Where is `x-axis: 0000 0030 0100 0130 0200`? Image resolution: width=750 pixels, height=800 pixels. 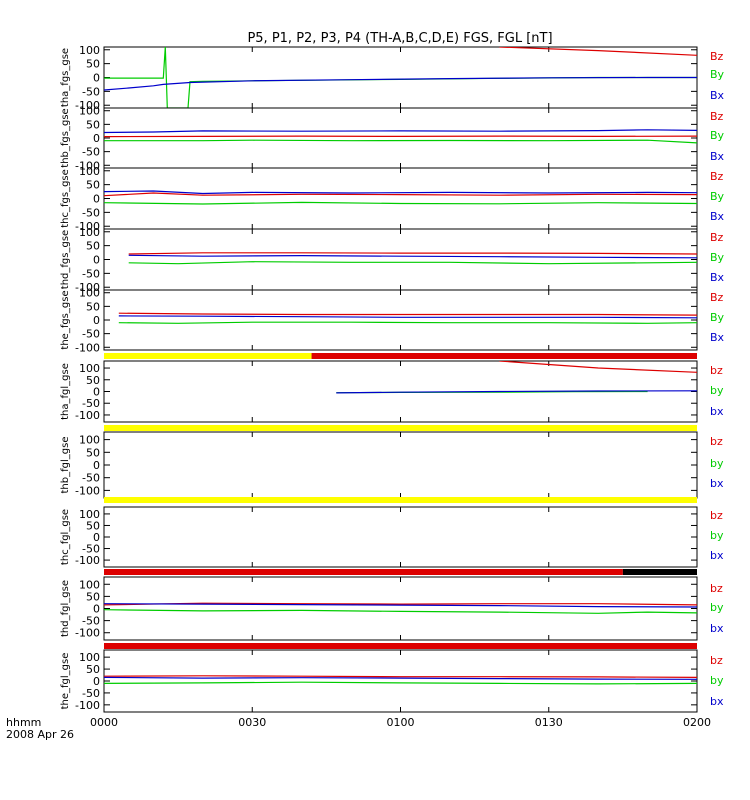
x-axis: 0000 0030 0100 0130 0200 is located at coordinates (400, 722).